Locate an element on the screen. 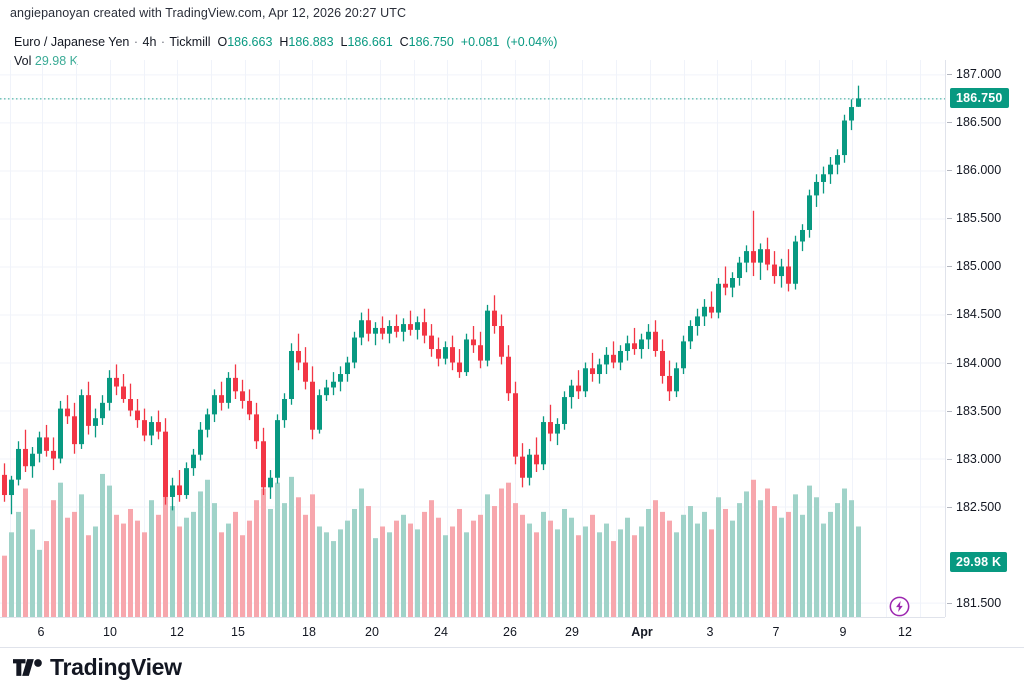 This screenshot has width=1024, height=699. price-axis-tick-label: 184.000 is located at coordinates (979, 362).